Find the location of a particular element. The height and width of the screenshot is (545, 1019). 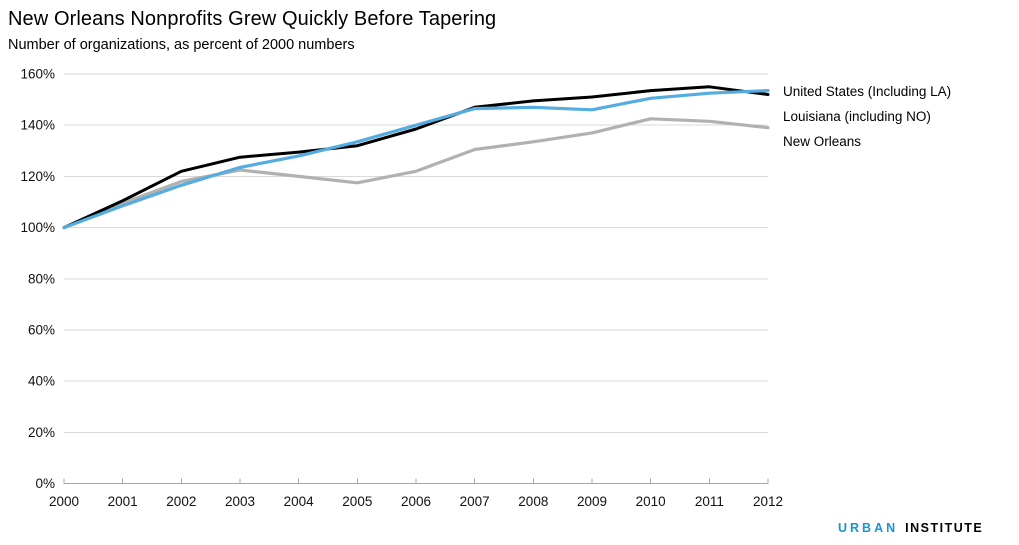

x-tick-label: 2006 is located at coordinates (416, 501).